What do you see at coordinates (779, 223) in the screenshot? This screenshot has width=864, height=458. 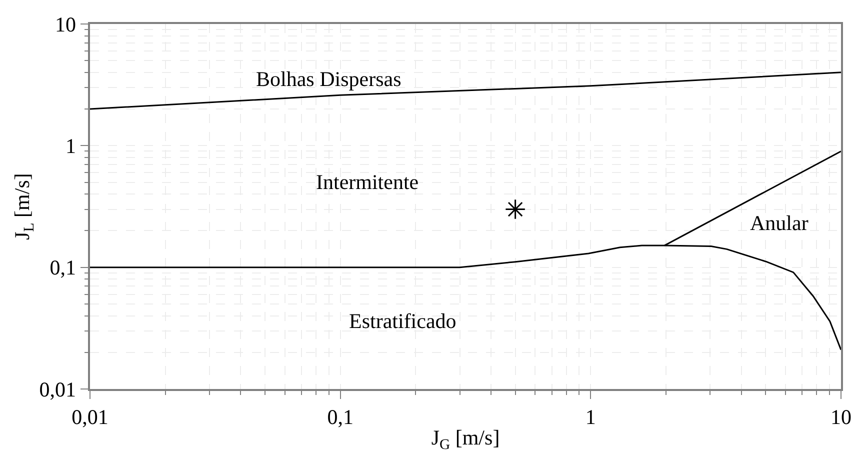 I see `annotation: Anular` at bounding box center [779, 223].